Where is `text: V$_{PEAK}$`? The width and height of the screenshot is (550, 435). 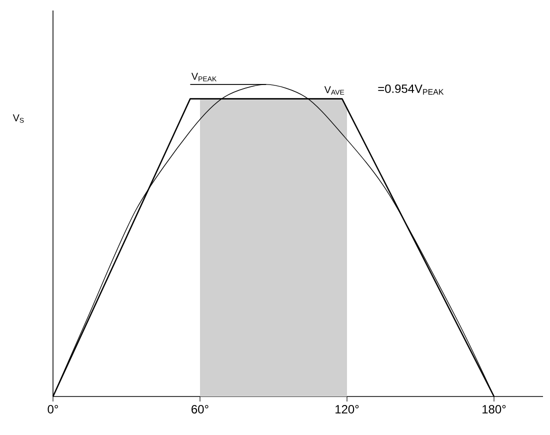
text: V$_{PEAK}$ is located at coordinates (204, 77).